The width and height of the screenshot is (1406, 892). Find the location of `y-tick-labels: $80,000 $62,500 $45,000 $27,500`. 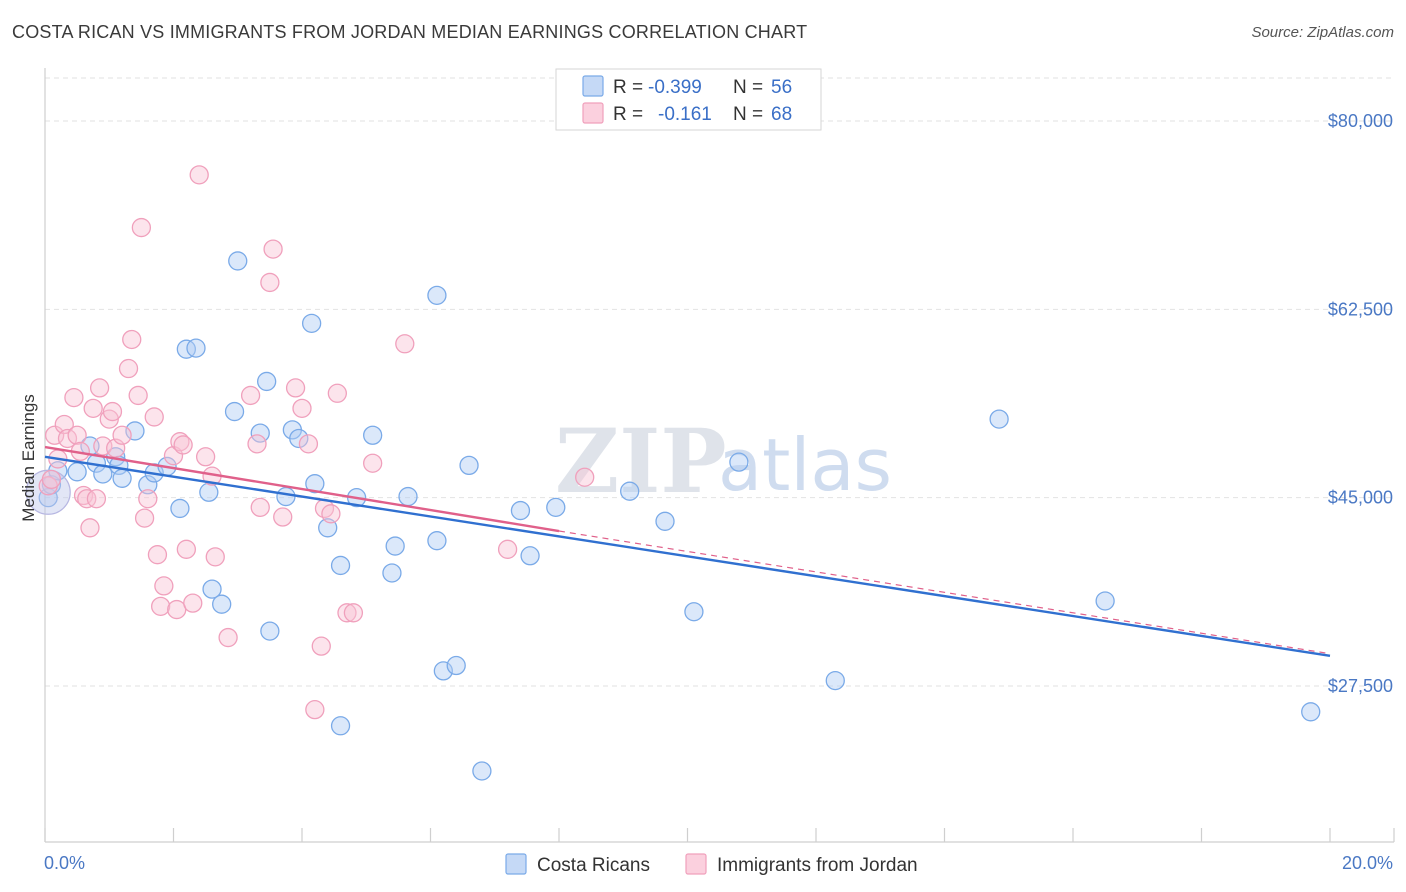

y-tick-labels: $80,000 $62,500 $45,000 $27,500 is located at coordinates (1360, 403).